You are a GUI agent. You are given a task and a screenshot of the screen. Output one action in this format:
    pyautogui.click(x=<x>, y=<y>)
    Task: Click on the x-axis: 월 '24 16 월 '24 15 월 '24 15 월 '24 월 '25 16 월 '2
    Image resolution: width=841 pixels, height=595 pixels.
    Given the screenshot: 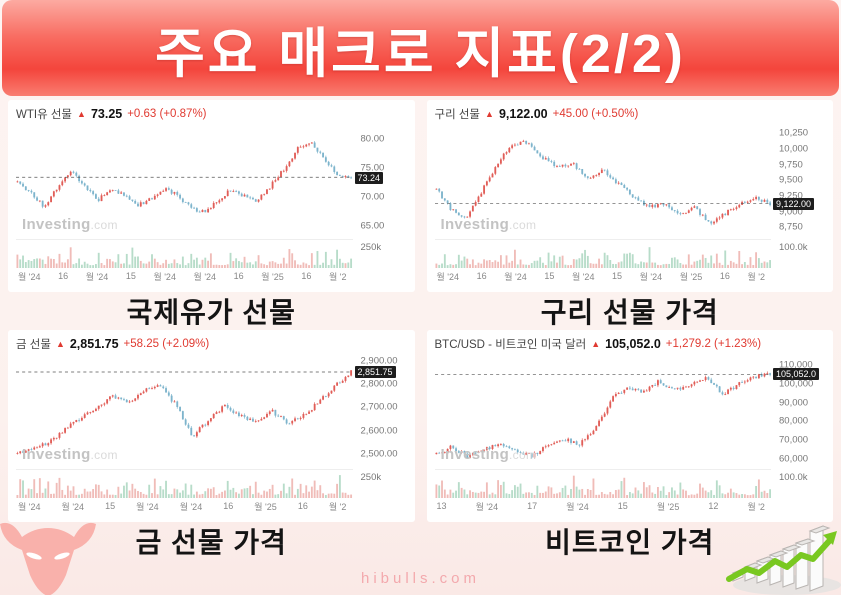 What is the action you would take?
    pyautogui.click(x=603, y=276)
    